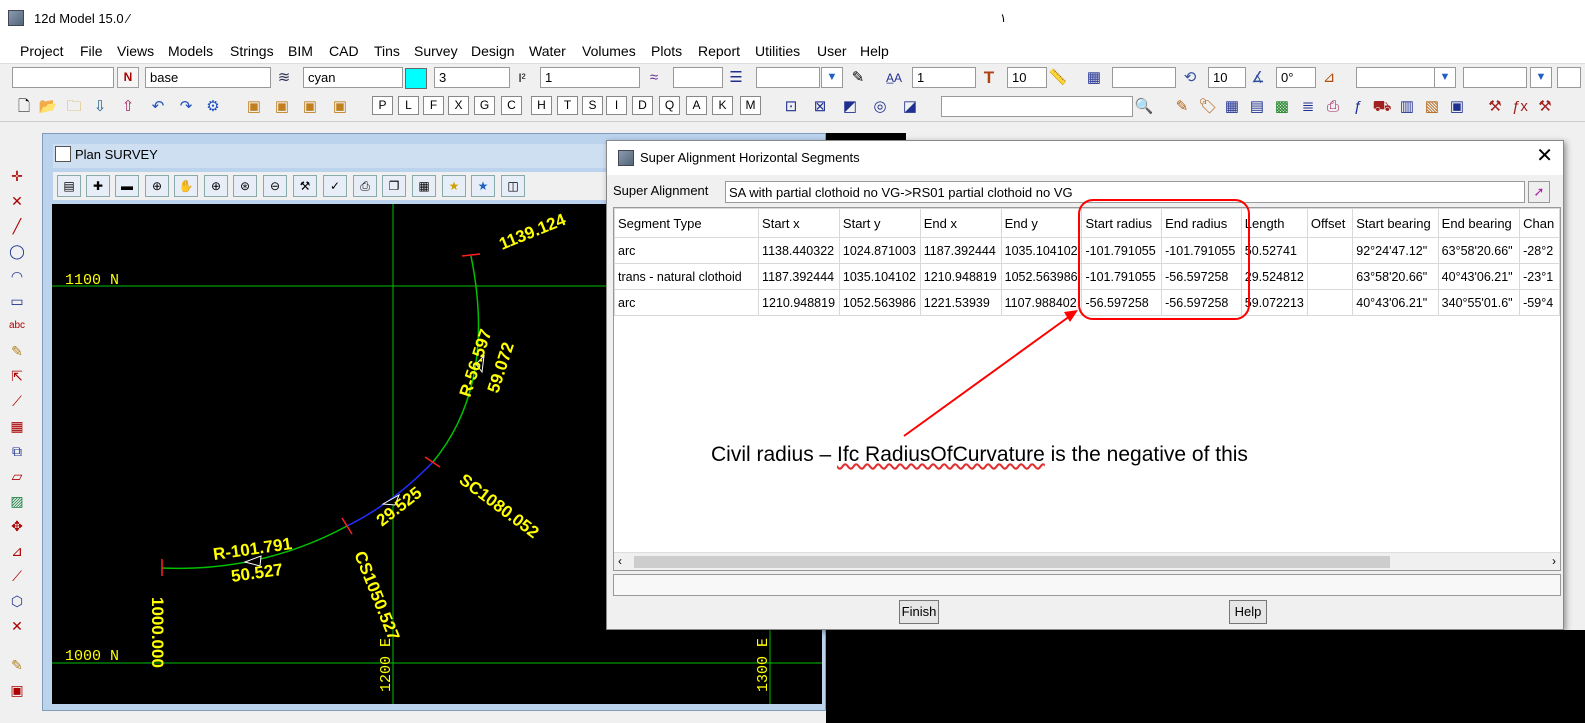 This screenshot has width=1585, height=723. Describe the element at coordinates (874, 51) in the screenshot. I see `menu-help: Help` at that location.